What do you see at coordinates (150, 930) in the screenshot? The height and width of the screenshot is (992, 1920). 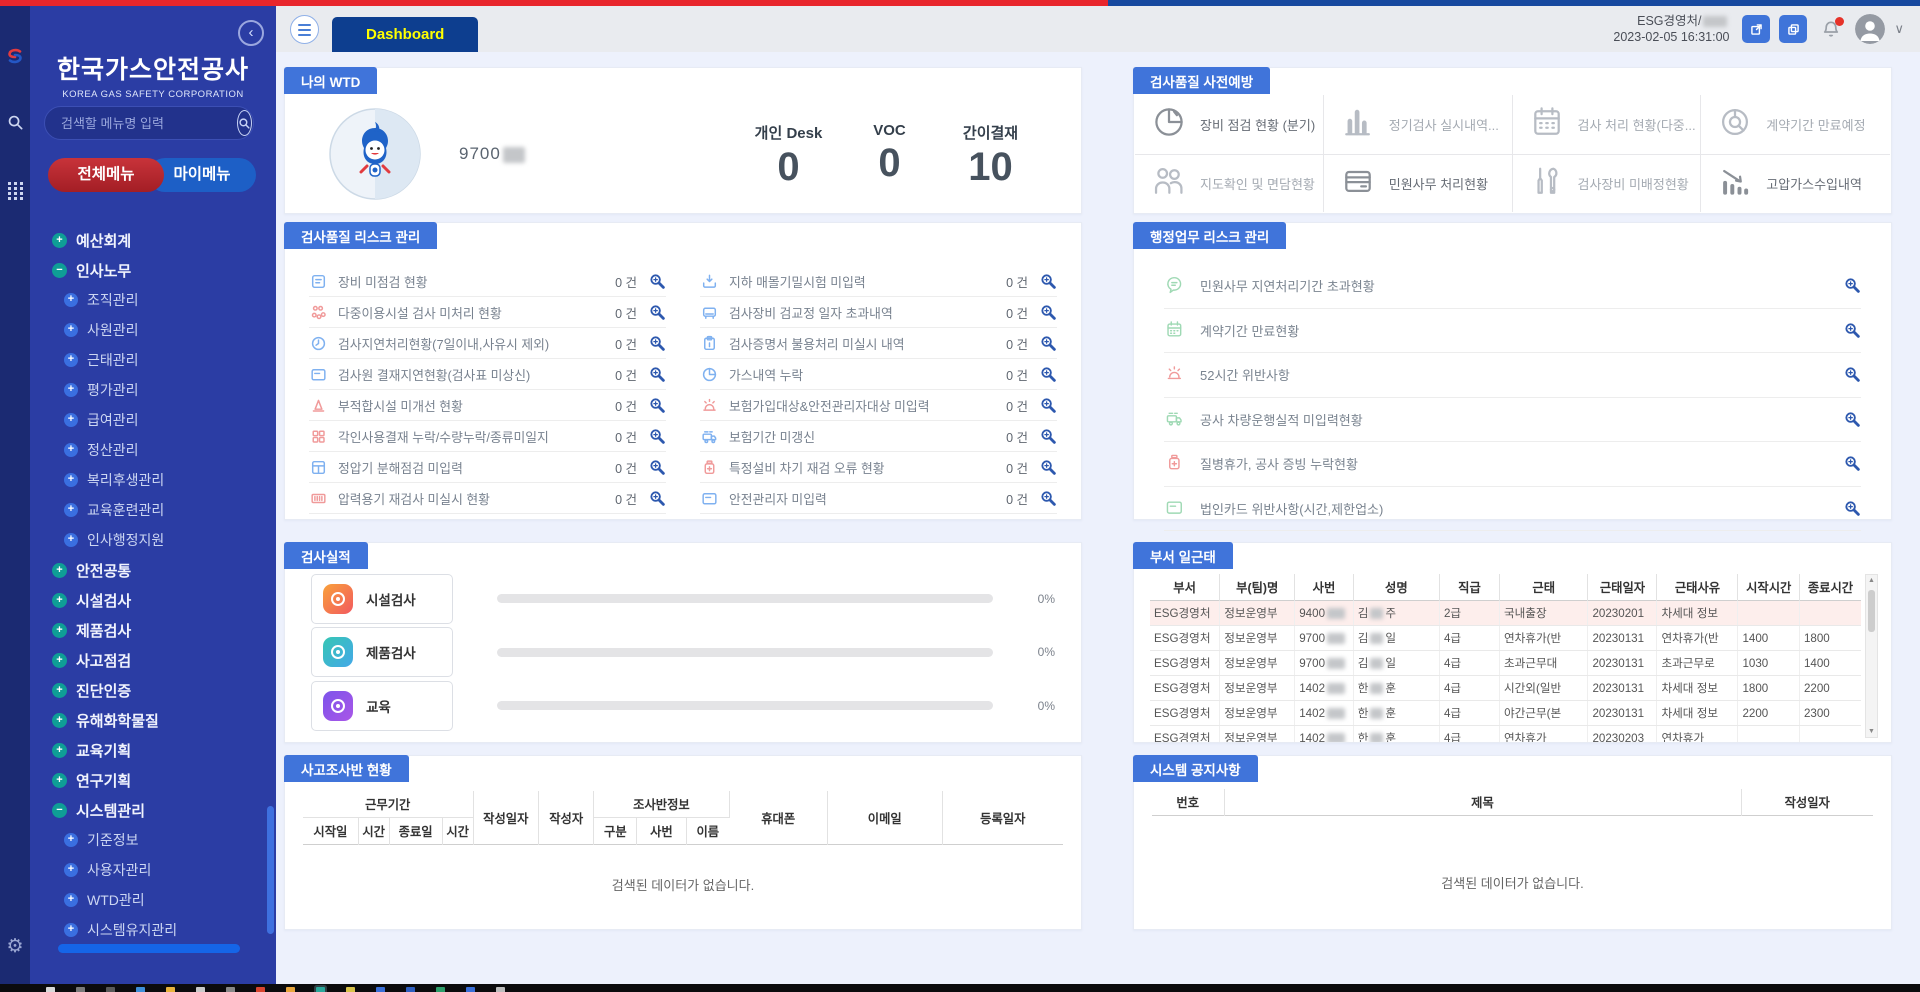 I see `sidebar-menu-item: + 시스템유지관리` at bounding box center [150, 930].